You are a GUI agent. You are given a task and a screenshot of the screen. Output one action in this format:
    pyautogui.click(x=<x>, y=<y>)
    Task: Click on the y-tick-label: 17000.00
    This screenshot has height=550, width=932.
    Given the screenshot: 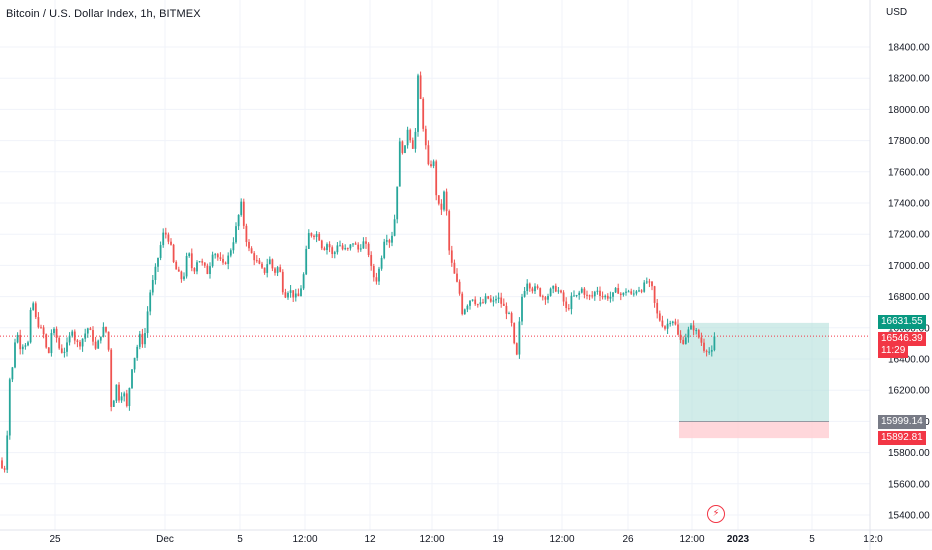 What is the action you would take?
    pyautogui.click(x=909, y=266)
    